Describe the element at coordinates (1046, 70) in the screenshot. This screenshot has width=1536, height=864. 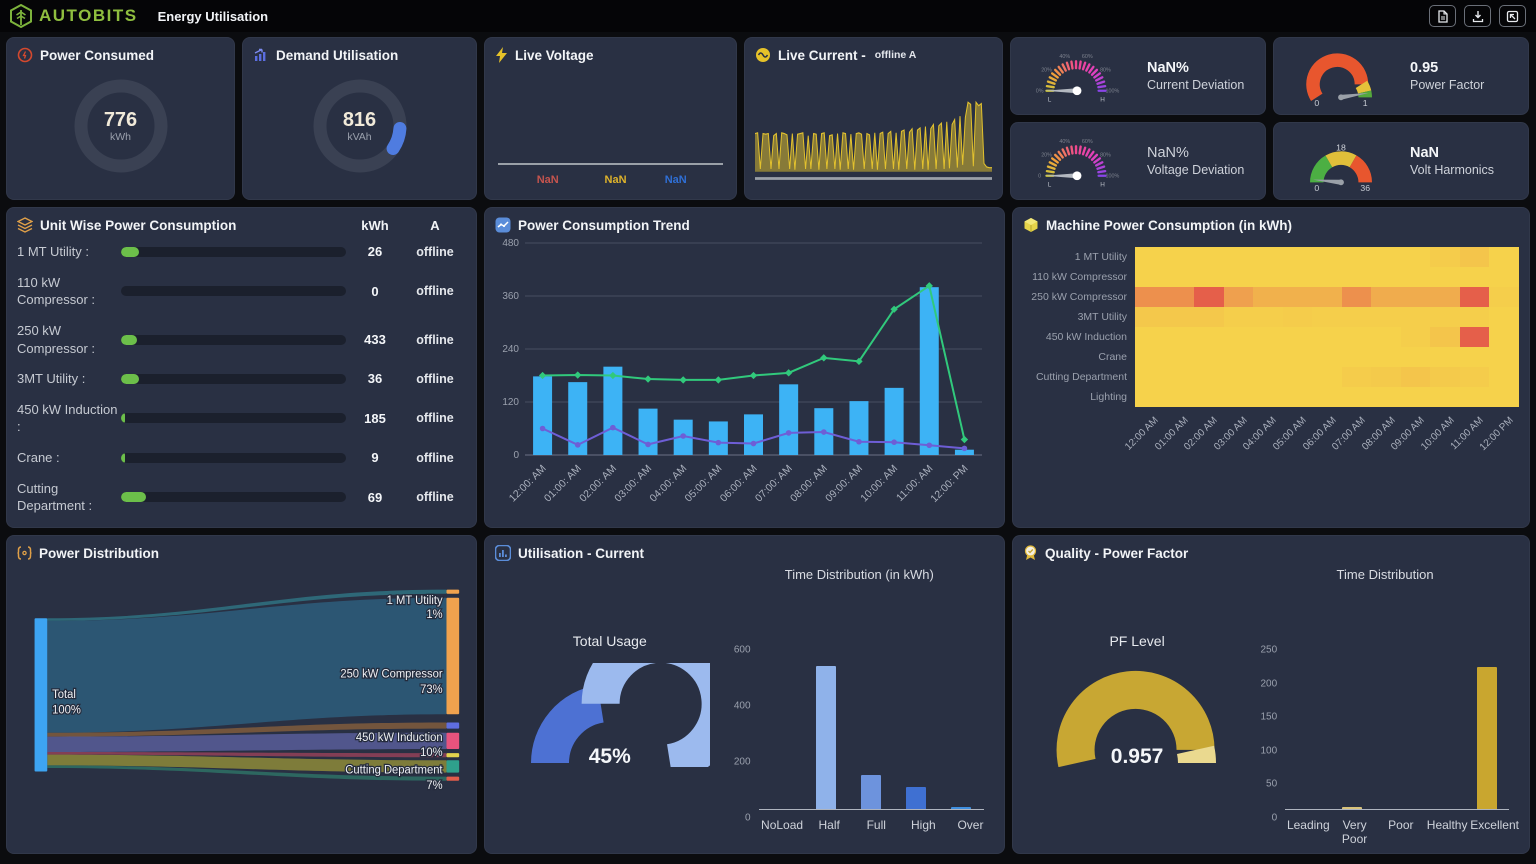
I see `svg-text: 20%` at that location.